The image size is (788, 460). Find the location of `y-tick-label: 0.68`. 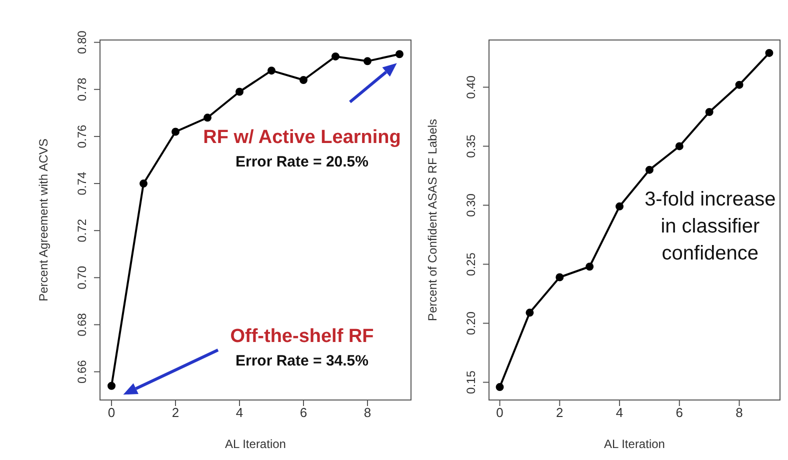

y-tick-label: 0.68 is located at coordinates (82, 324).